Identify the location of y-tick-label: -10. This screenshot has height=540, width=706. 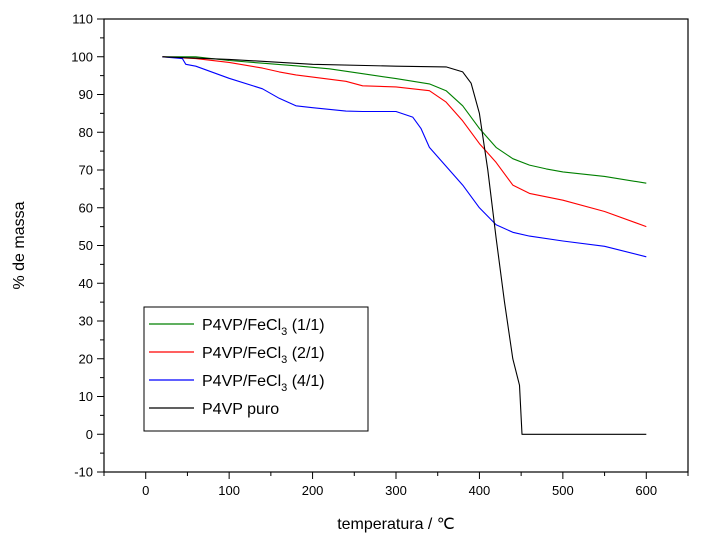
(83, 472).